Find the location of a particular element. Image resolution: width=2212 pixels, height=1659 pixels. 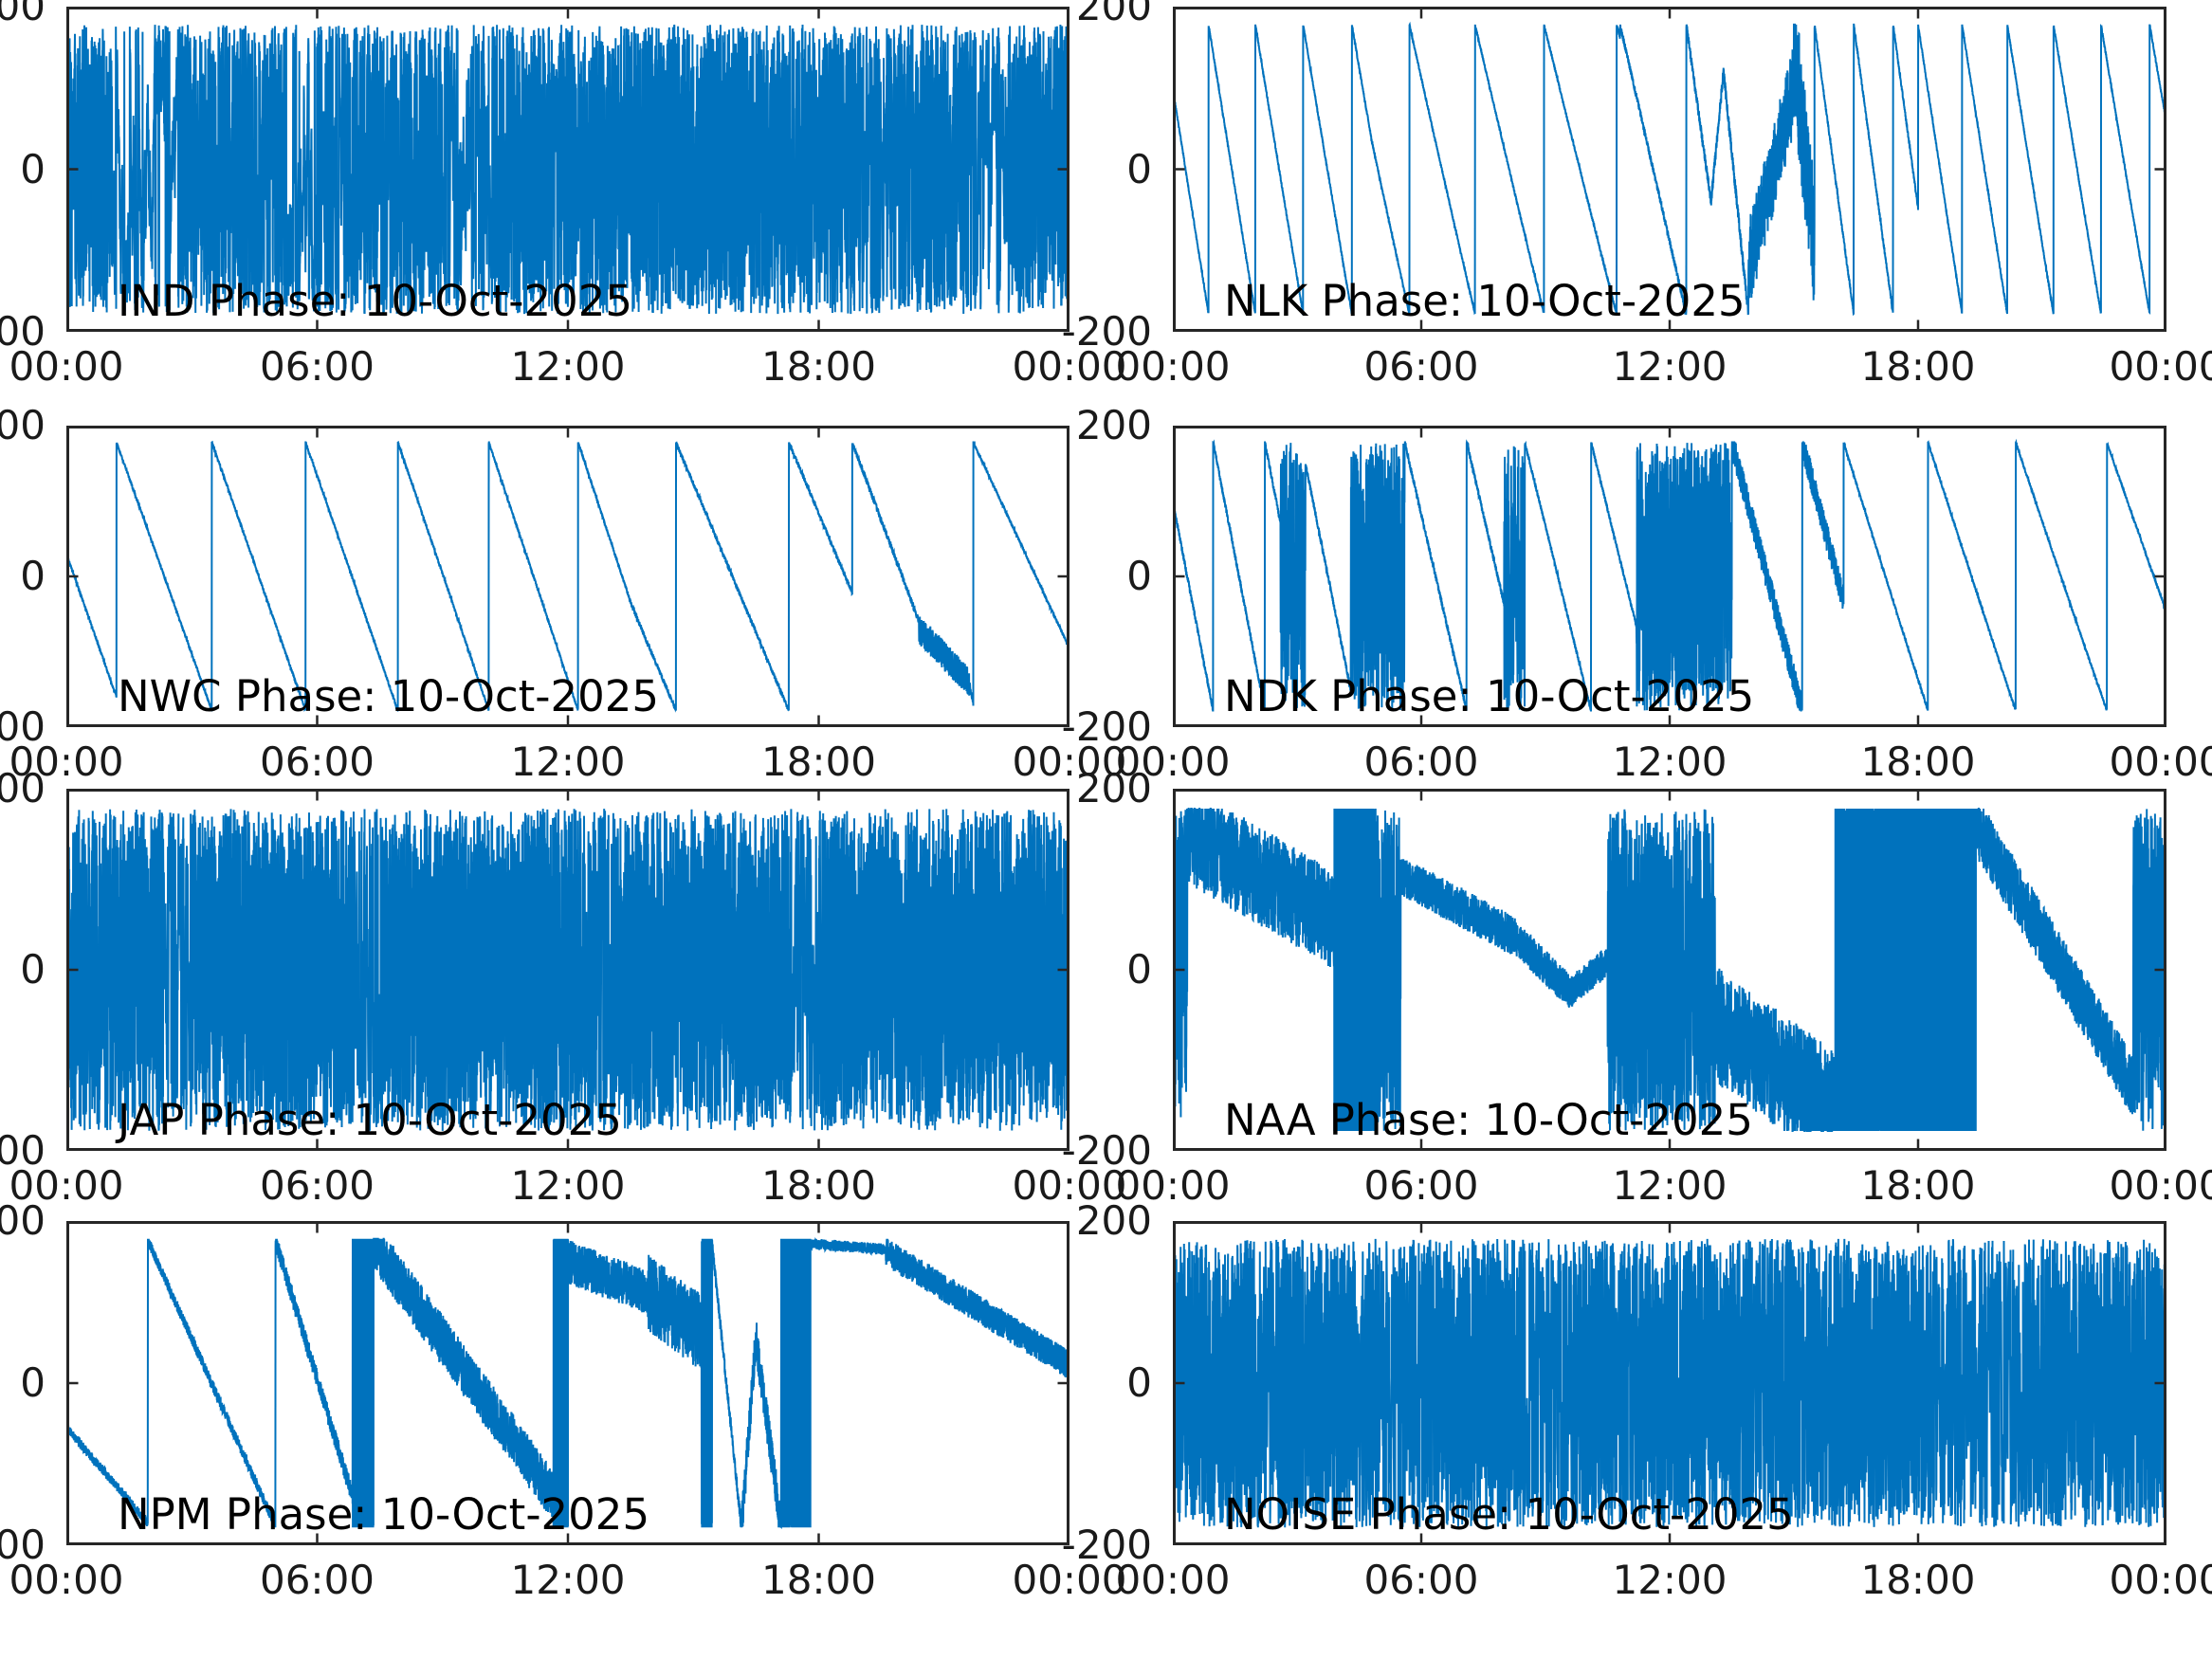

npm-ytick-2: -200 is located at coordinates (23, 1545).